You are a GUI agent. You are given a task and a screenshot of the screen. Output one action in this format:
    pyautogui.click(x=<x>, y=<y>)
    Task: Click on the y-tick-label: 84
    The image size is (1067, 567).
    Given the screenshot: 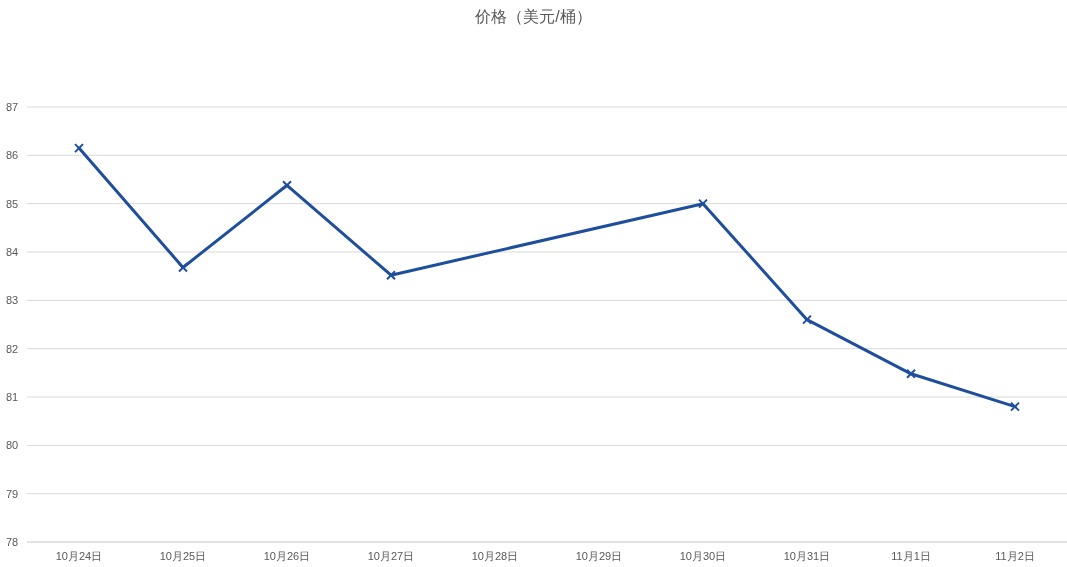 What is the action you would take?
    pyautogui.click(x=12, y=252)
    